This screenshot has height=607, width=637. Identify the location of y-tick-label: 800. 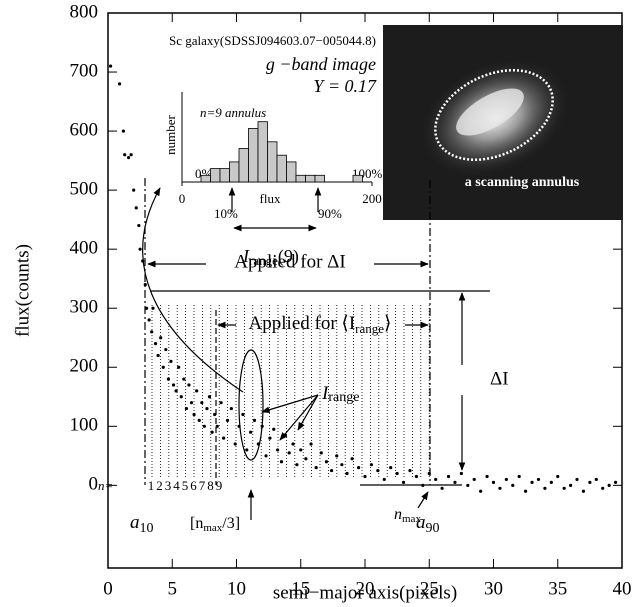
(84, 11).